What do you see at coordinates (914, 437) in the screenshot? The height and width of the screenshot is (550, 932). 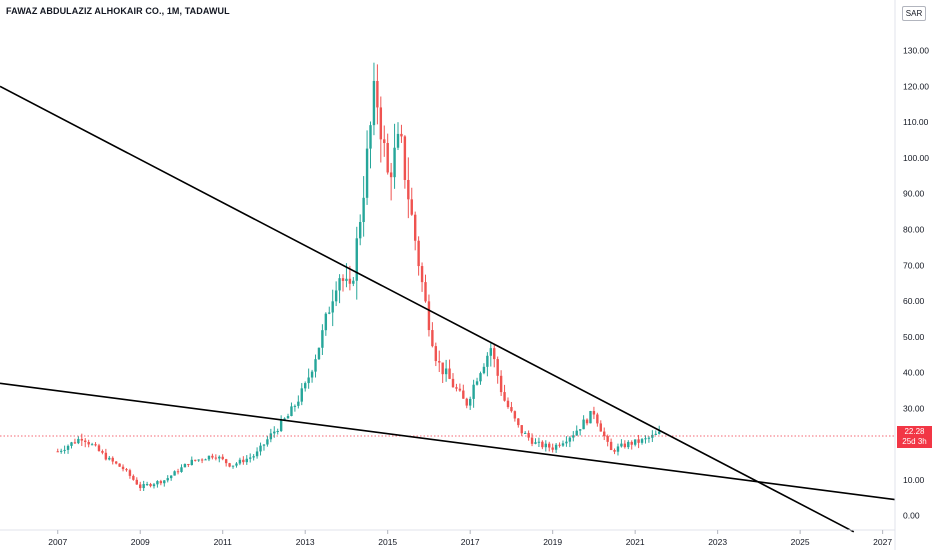 I see `last-price-badge: 22.28 25d 3h` at bounding box center [914, 437].